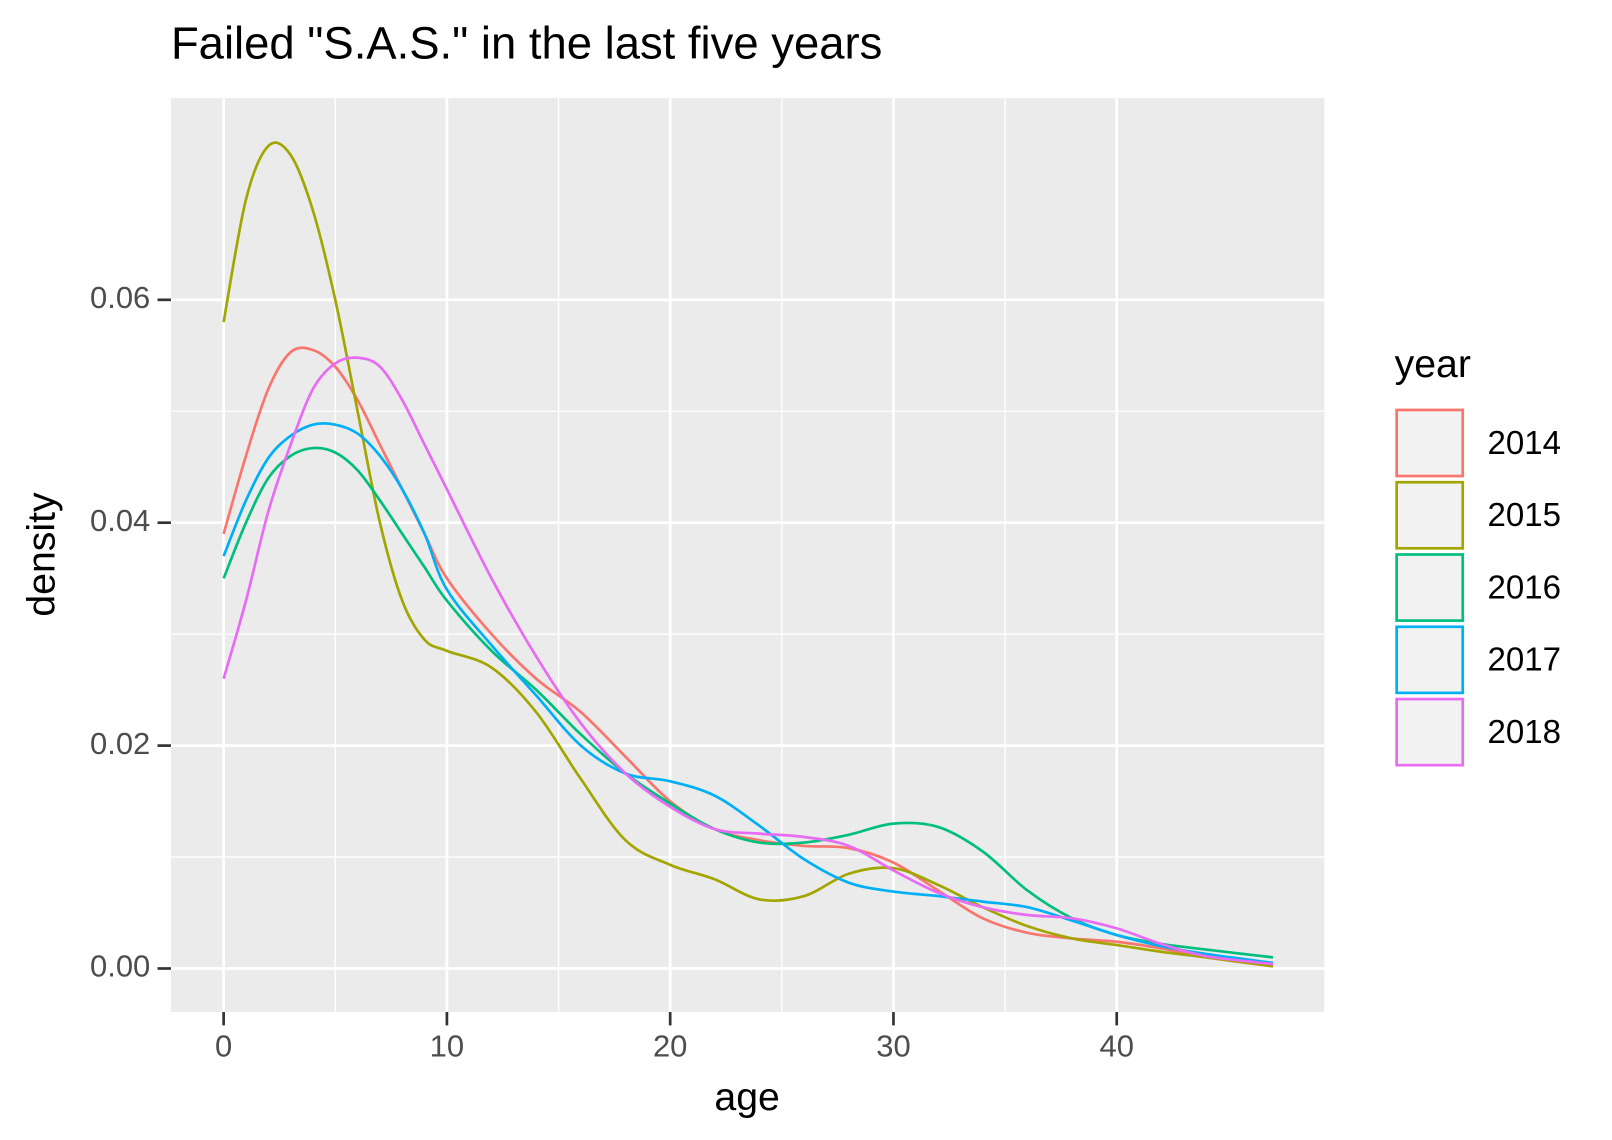 The height and width of the screenshot is (1140, 1612). What do you see at coordinates (1524, 515) in the screenshot?
I see `legend-label: 2015` at bounding box center [1524, 515].